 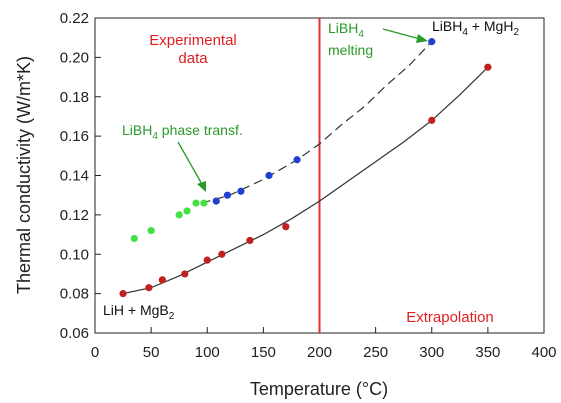 What do you see at coordinates (74, 97) in the screenshot?
I see `y-tick-label: 0.18` at bounding box center [74, 97].